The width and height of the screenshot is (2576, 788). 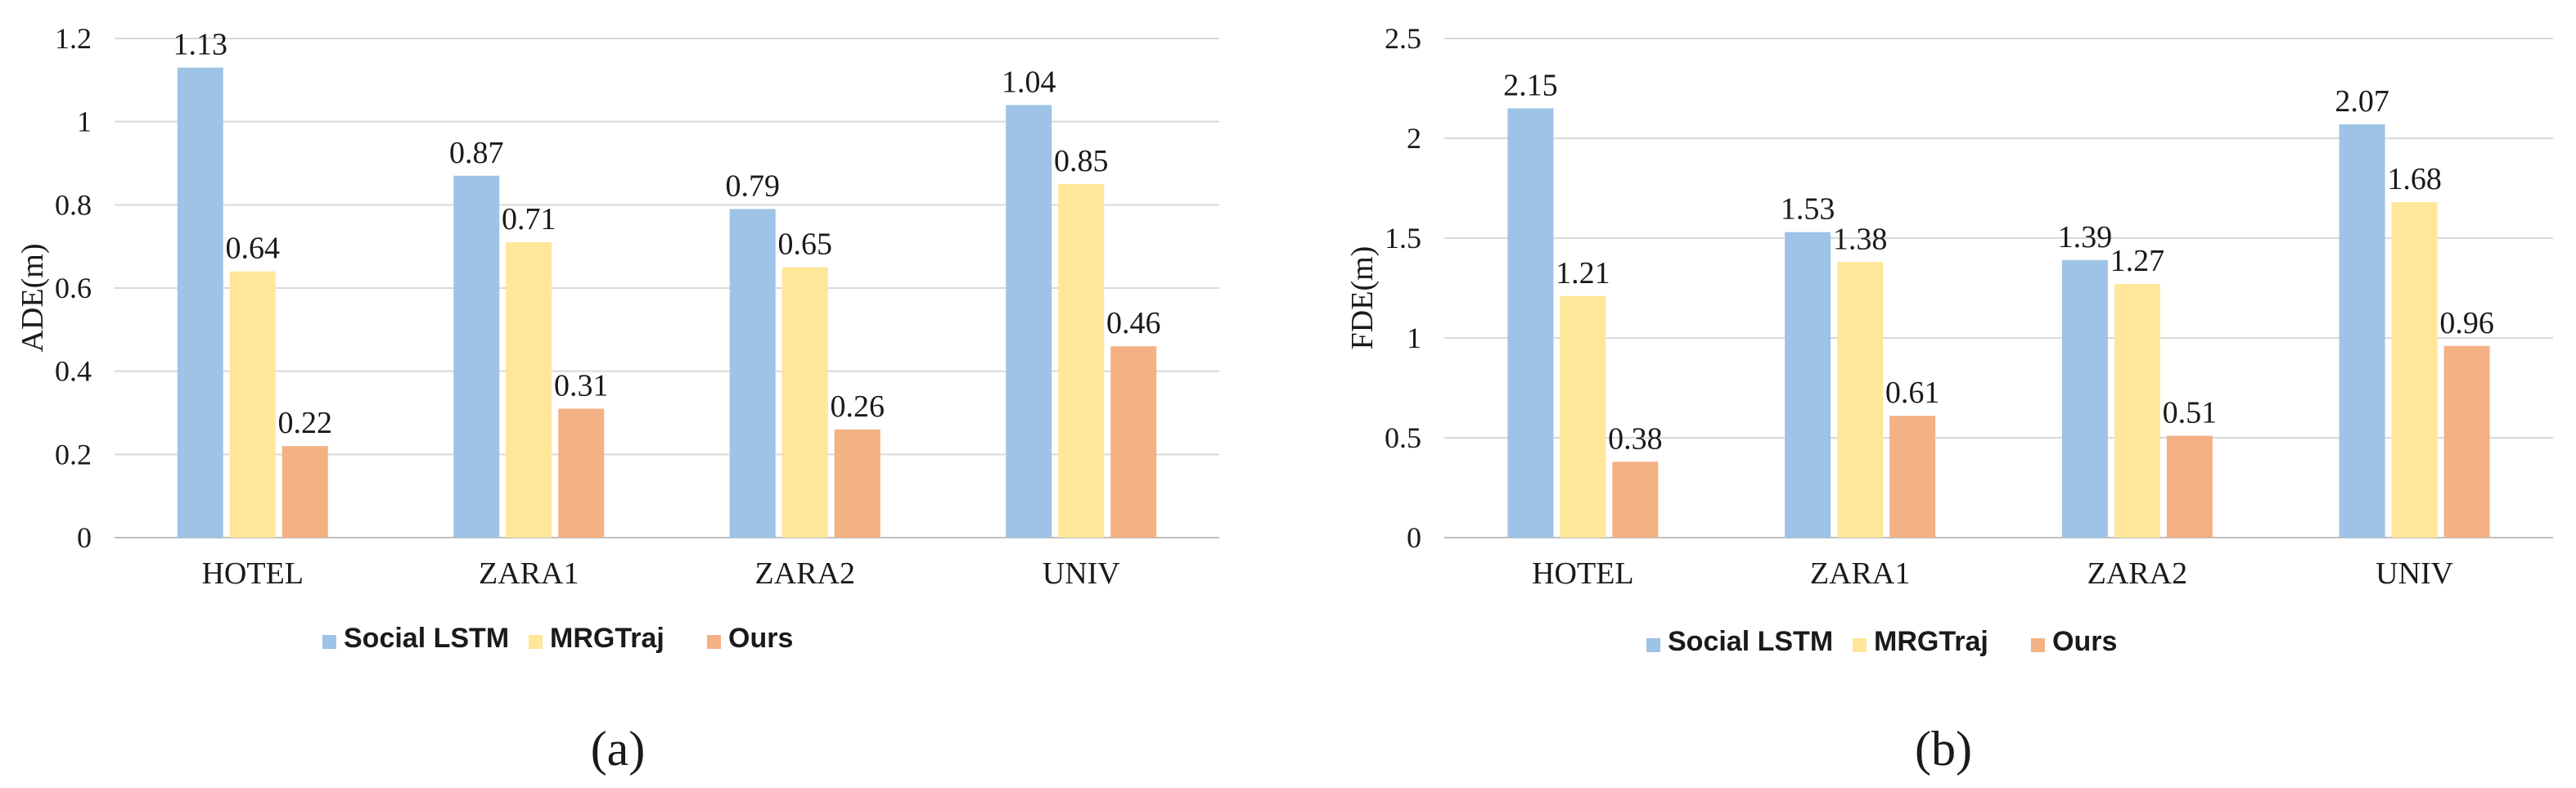 I want to click on data-label: 1.38, so click(x=1861, y=239).